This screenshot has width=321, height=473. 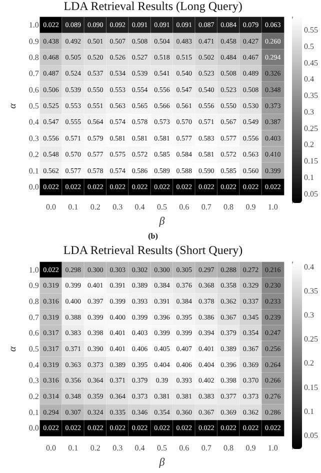 What do you see at coordinates (311, 63) in the screenshot?
I see `color-bar-label: 0.45` at bounding box center [311, 63].